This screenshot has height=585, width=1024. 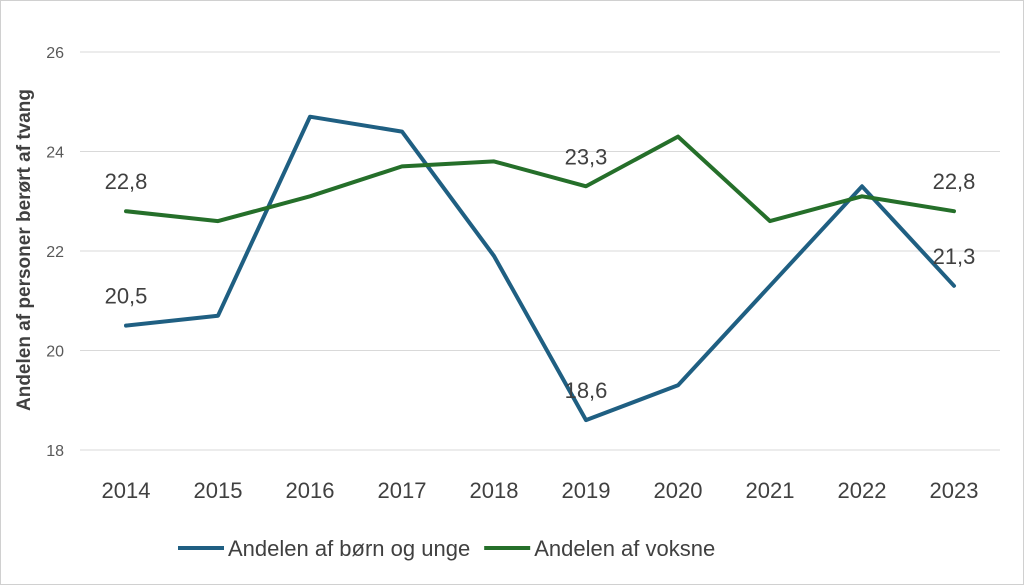 I want to click on data-label-0-5: 18,6, so click(x=586, y=390).